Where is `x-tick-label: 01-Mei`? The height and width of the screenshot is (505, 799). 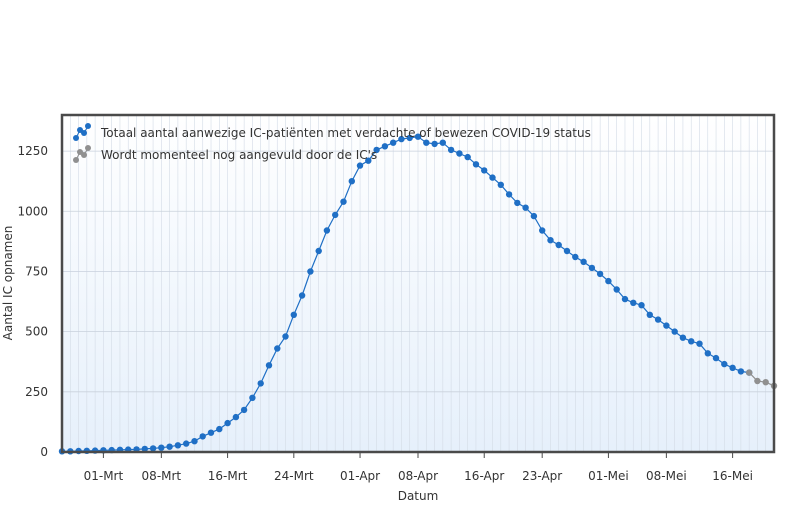
x-tick-label: 01-Mei is located at coordinates (608, 476).